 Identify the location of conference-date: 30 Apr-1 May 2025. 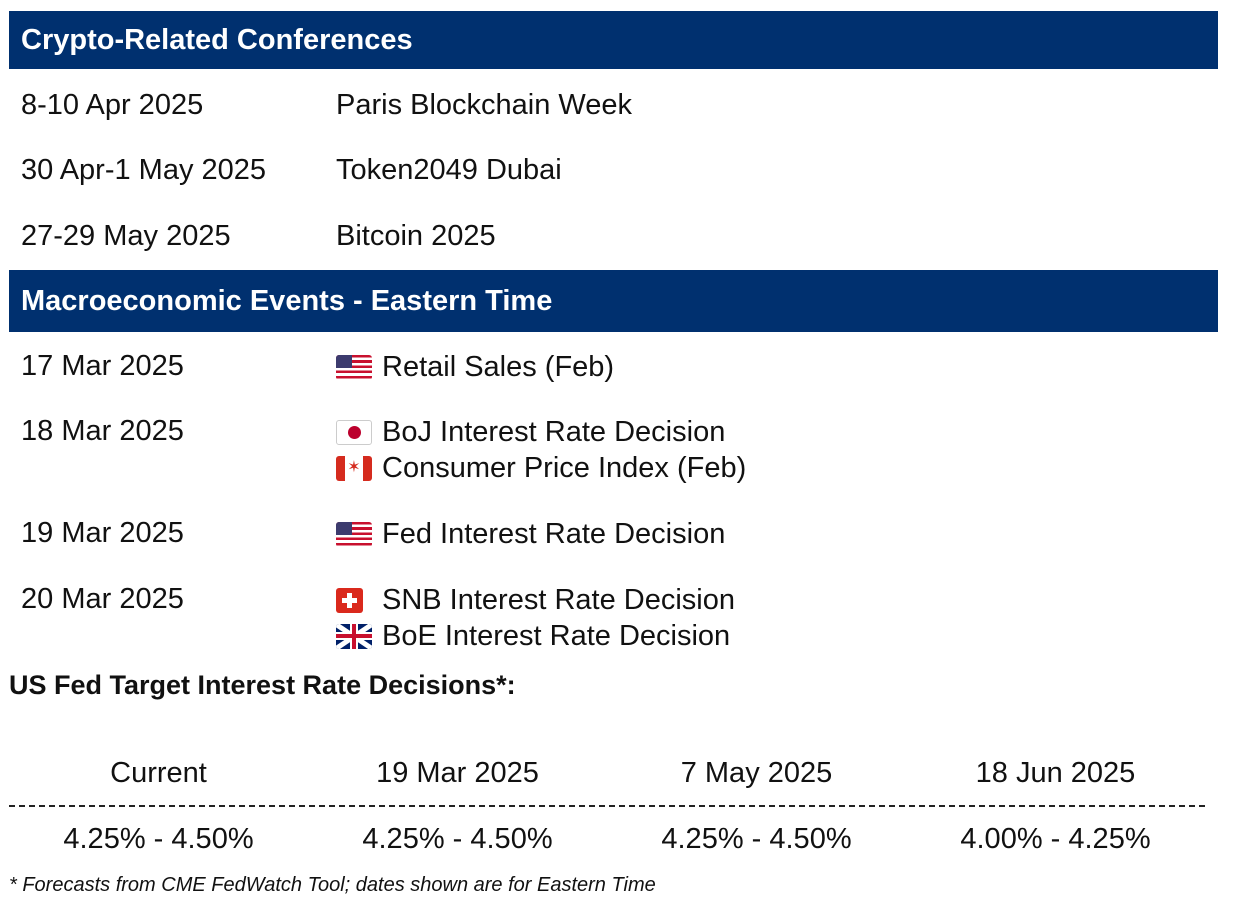
(144, 170).